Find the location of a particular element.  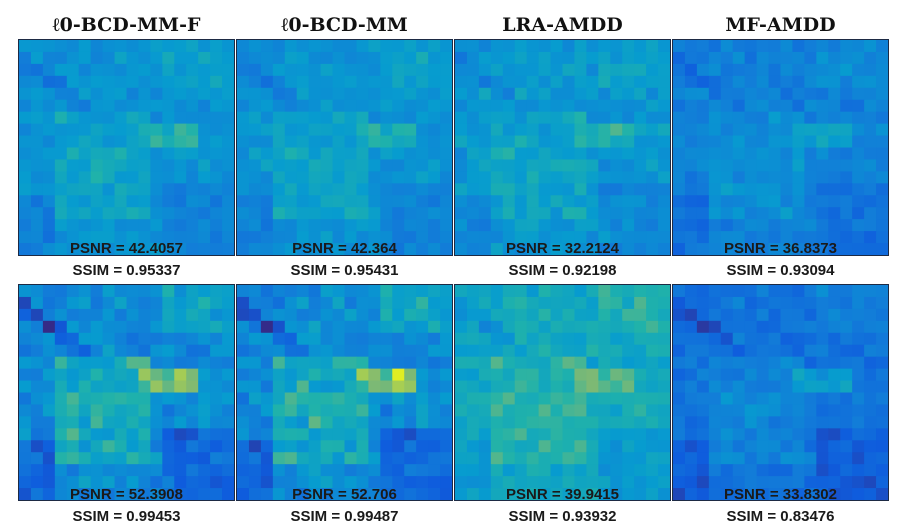

ssim-label: SSIM = 0.99453 is located at coordinates (126, 516).